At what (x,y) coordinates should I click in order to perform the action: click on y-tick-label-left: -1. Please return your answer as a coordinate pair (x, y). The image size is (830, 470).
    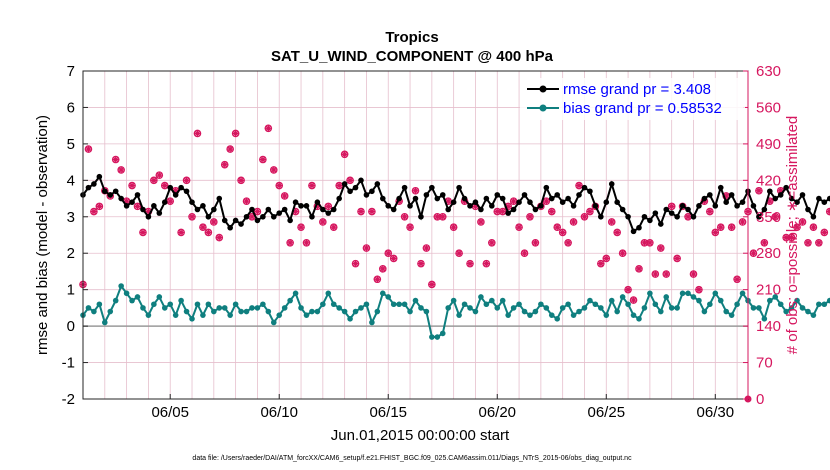
    Looking at the image, I should click on (68, 363).